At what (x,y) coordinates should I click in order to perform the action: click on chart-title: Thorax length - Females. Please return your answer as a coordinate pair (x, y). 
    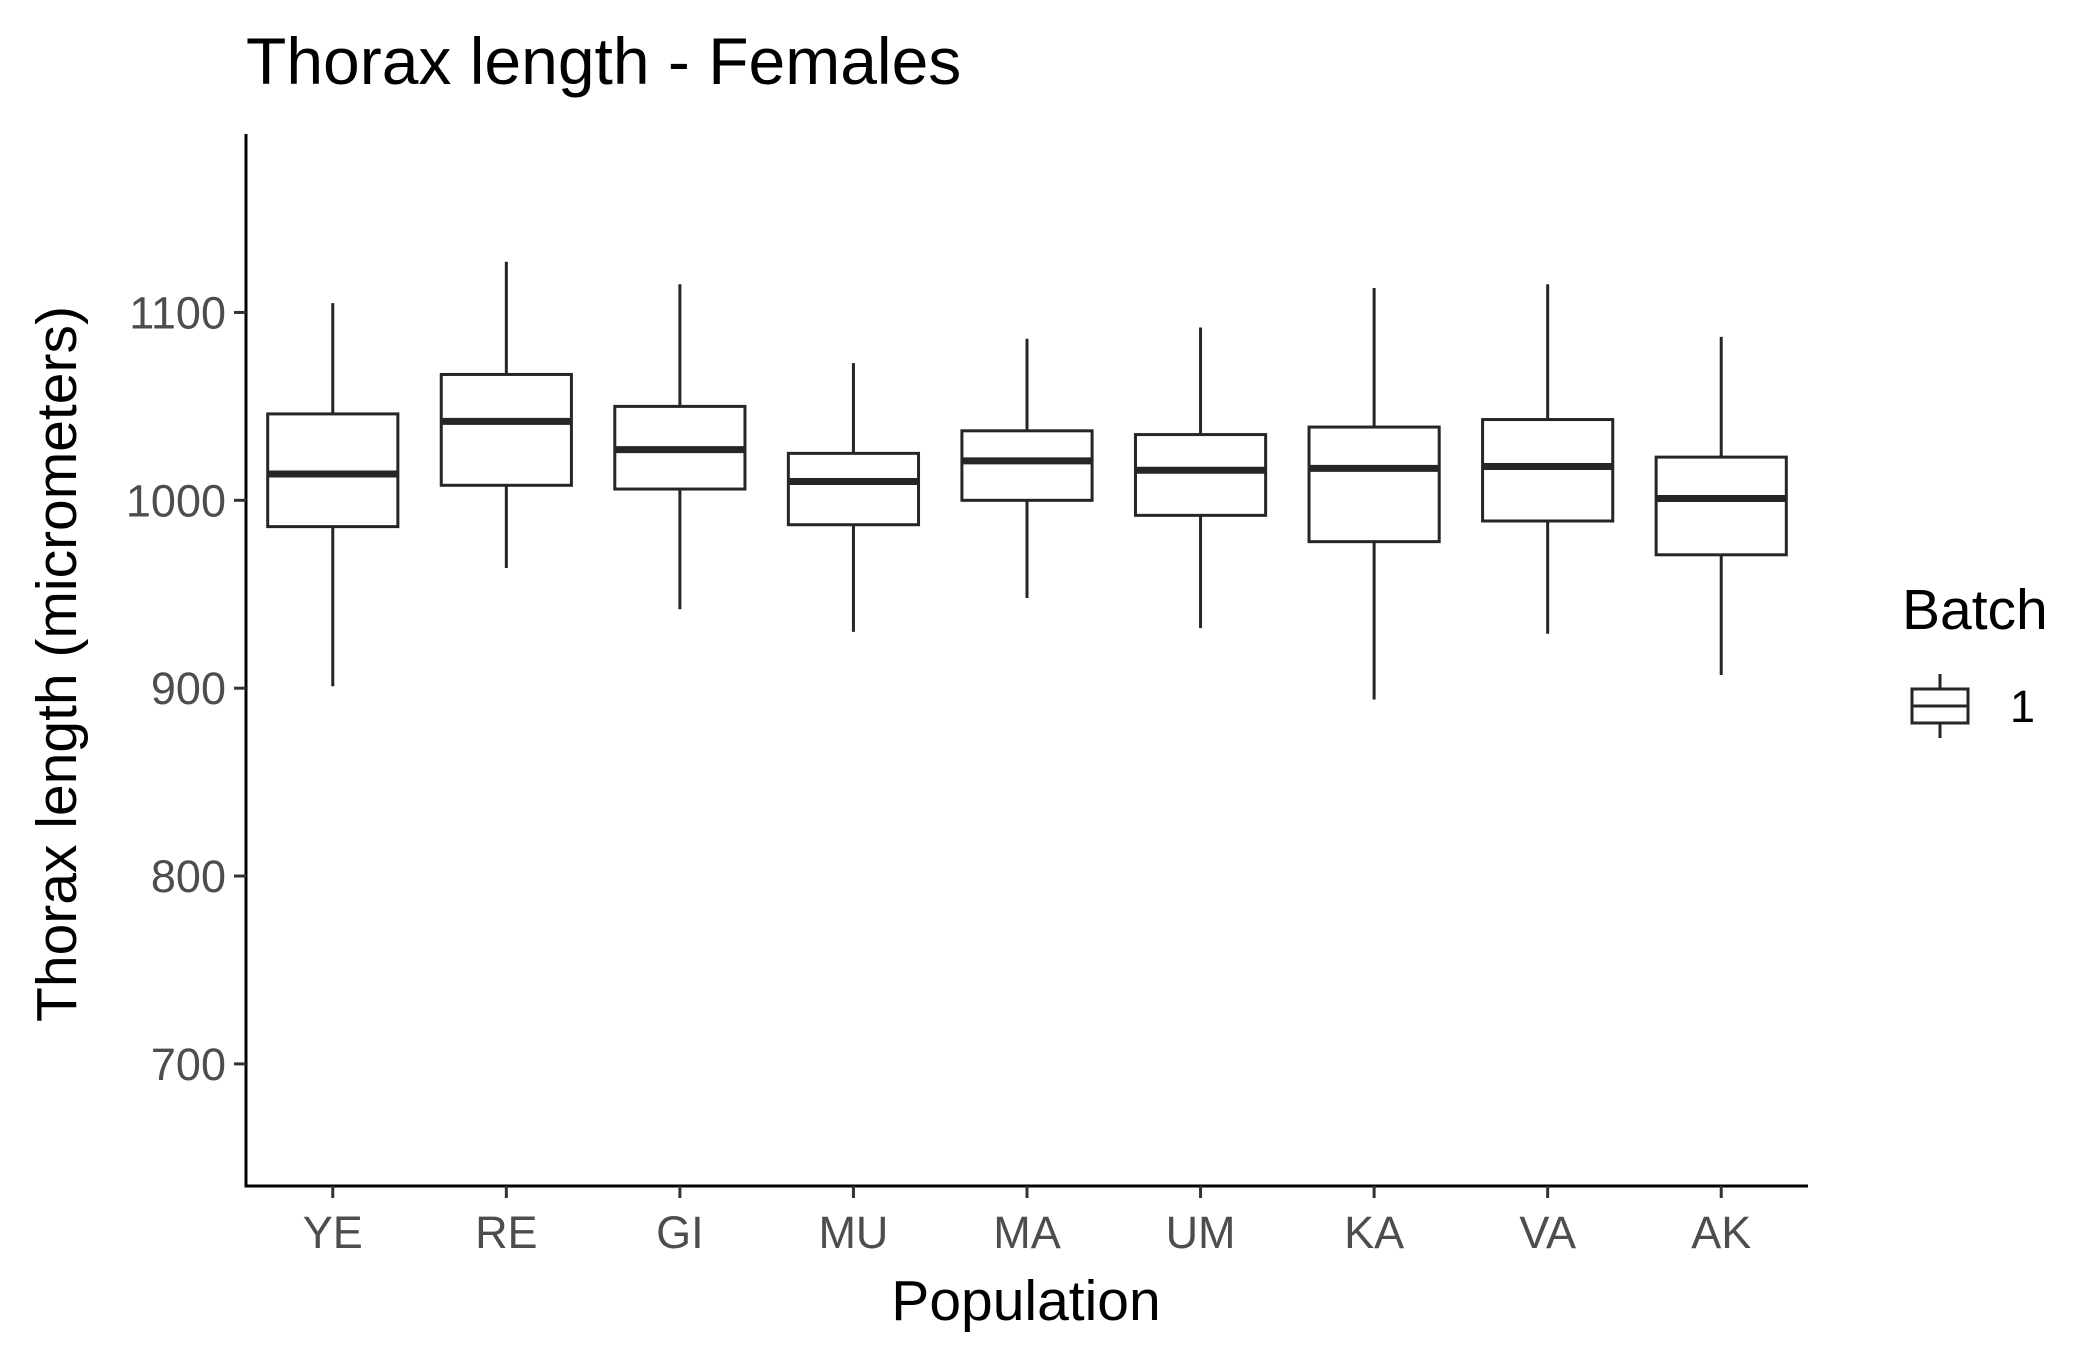
    Looking at the image, I should click on (603, 61).